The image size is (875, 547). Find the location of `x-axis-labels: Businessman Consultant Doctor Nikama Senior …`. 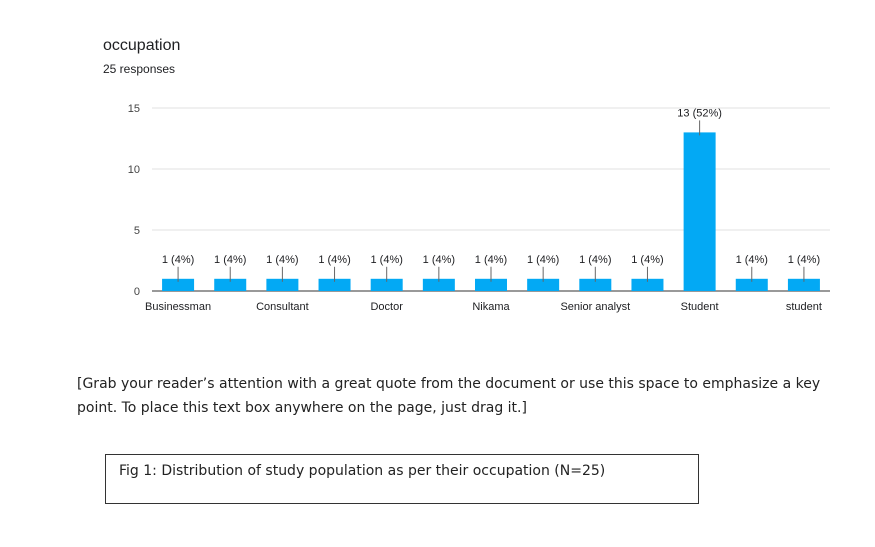

x-axis-labels: Businessman Consultant Doctor Nikama Senior … is located at coordinates (483, 307).